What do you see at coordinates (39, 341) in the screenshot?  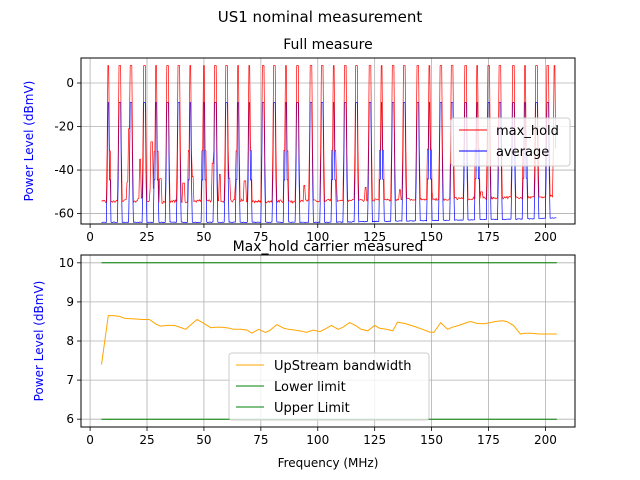 I see `bottom-chart-ylabel: Power Level (dBmV)` at bounding box center [39, 341].